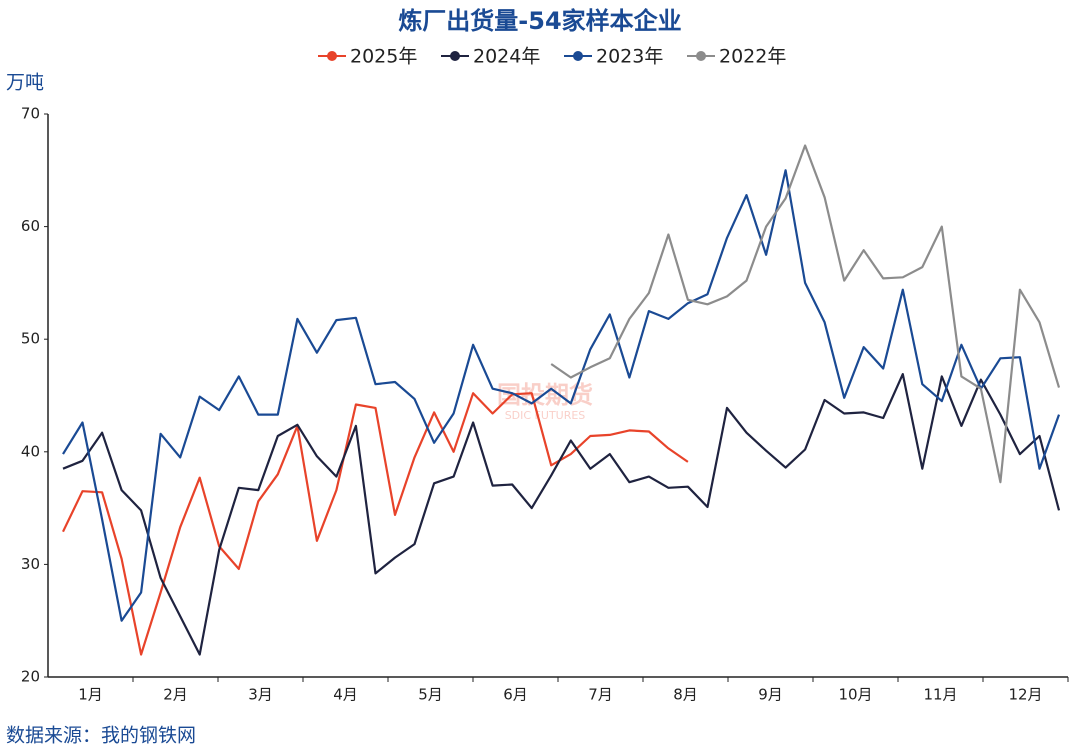  I want to click on x-tick-label: 7月, so click(600, 695).